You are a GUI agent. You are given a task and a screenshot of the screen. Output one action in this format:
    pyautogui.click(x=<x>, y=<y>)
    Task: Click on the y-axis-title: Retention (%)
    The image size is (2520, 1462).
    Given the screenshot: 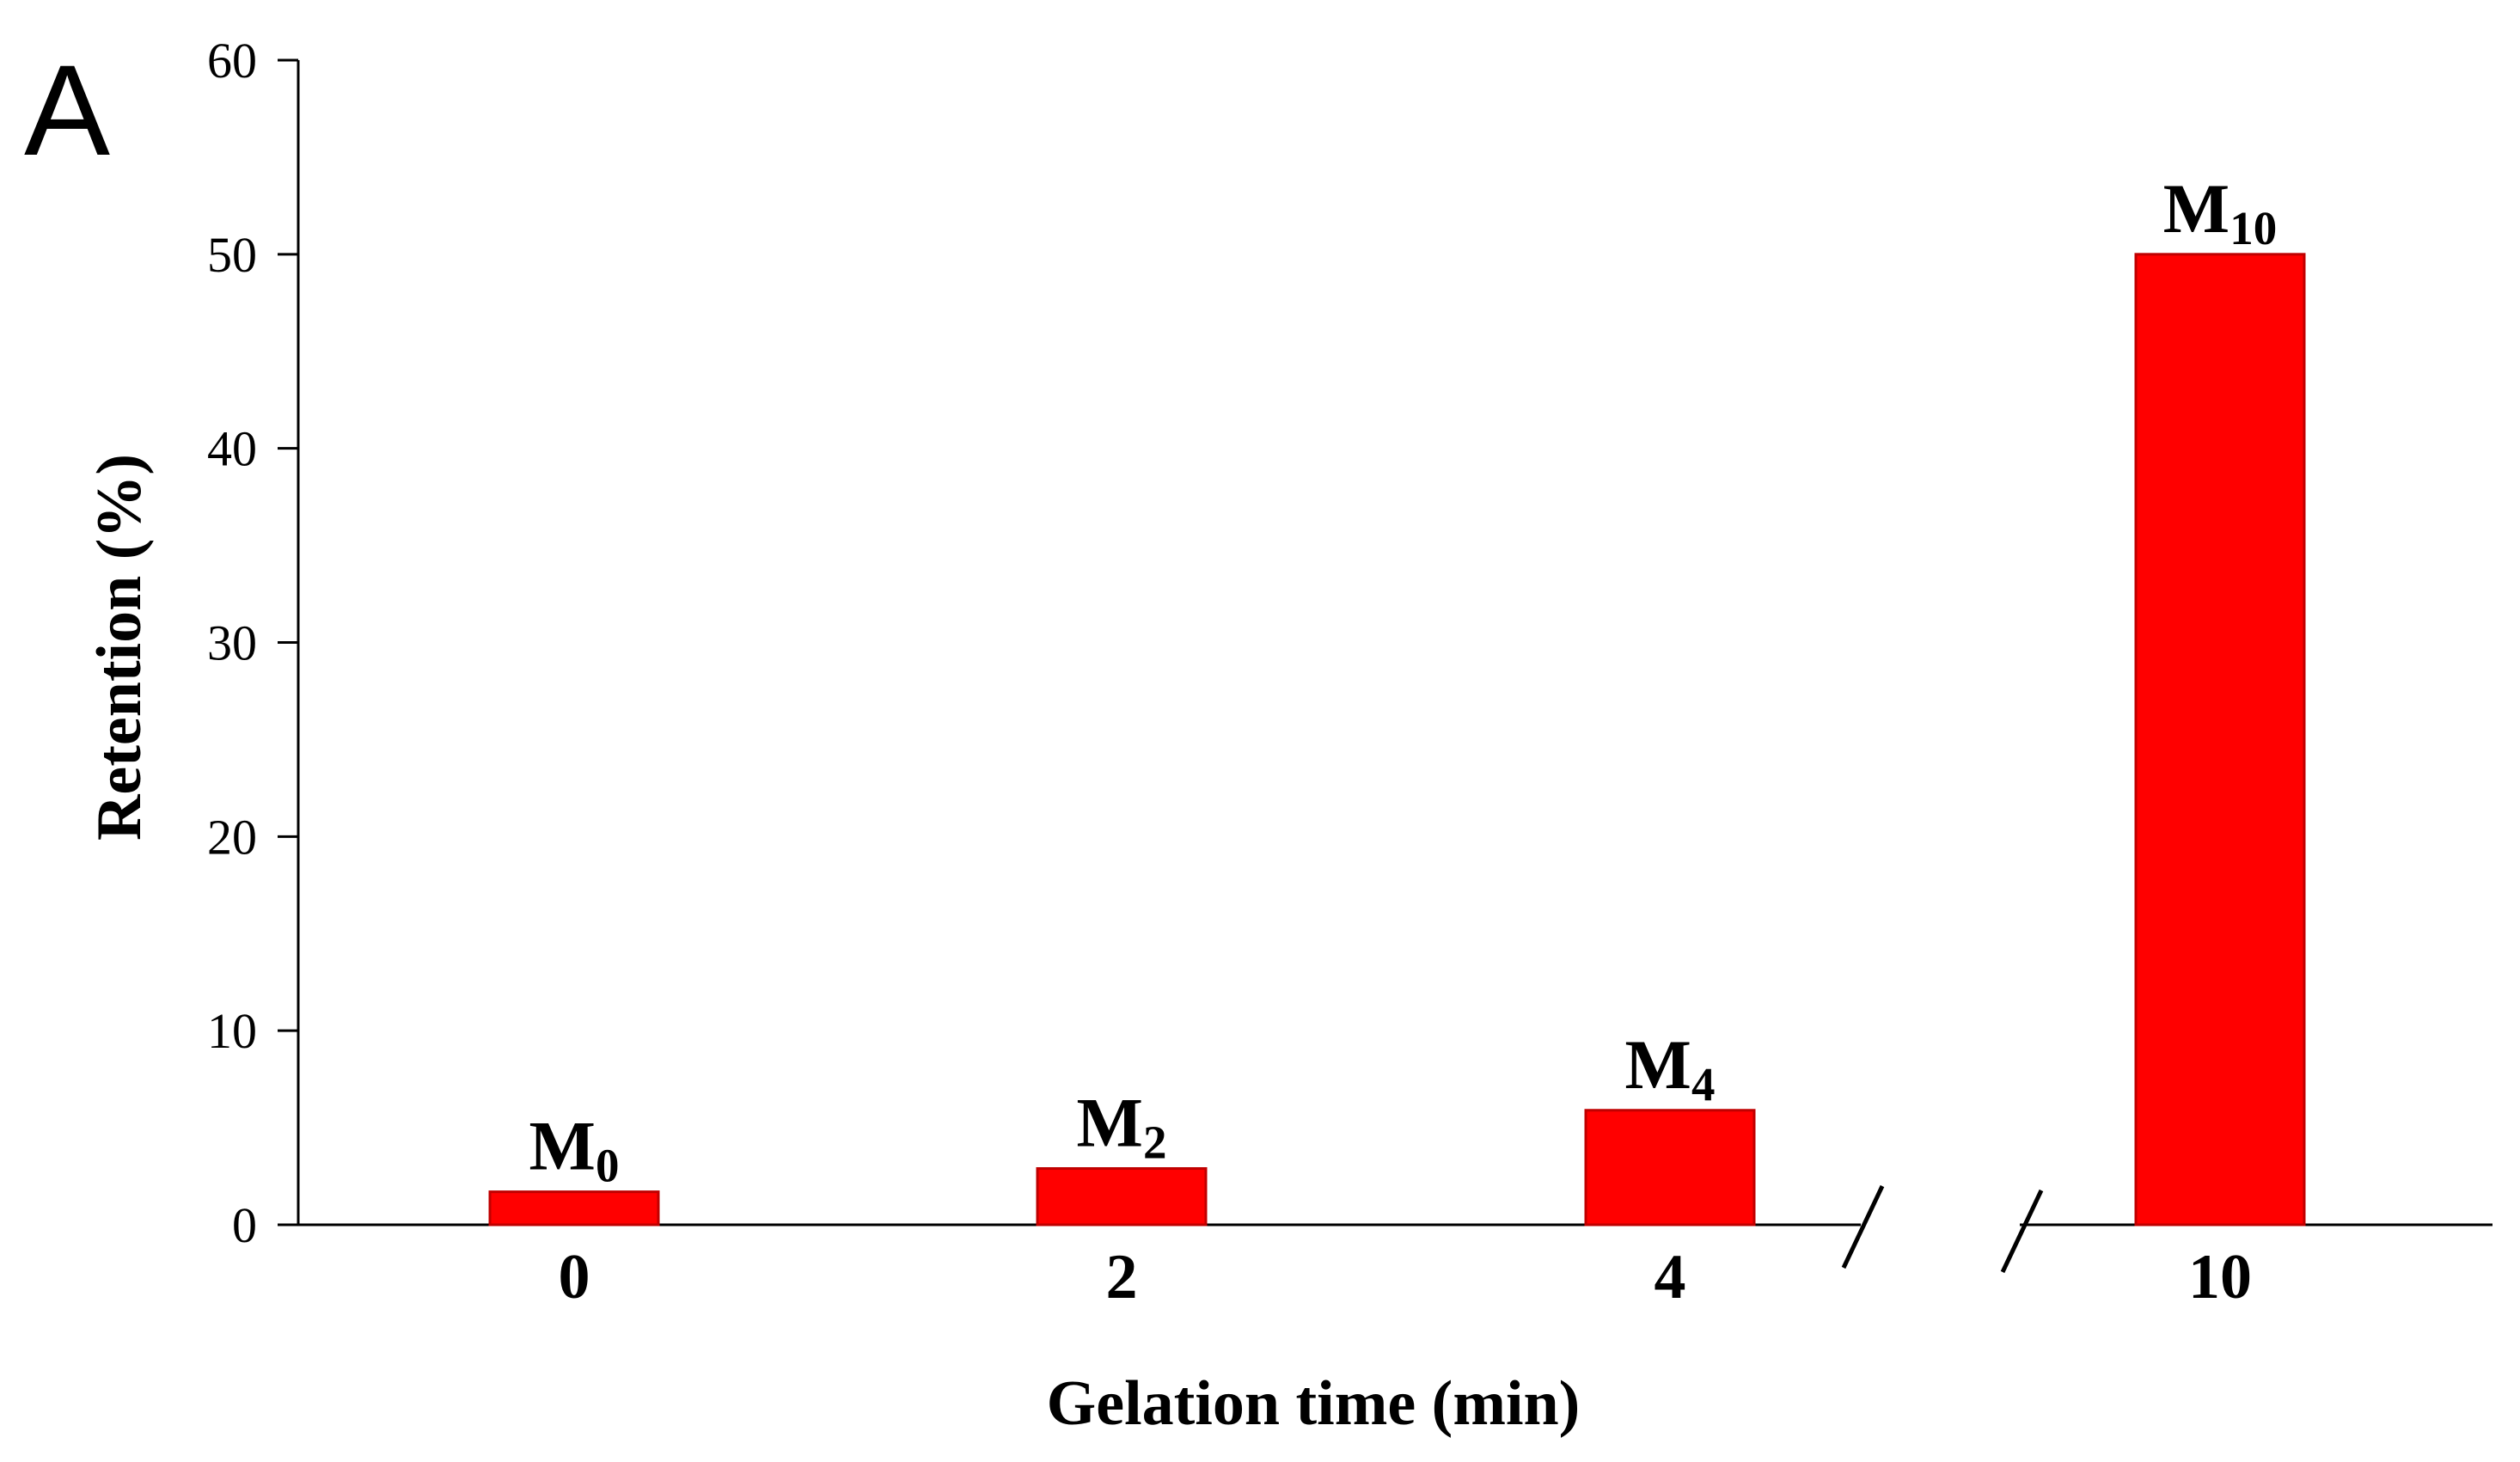 What is the action you would take?
    pyautogui.click(x=119, y=647)
    